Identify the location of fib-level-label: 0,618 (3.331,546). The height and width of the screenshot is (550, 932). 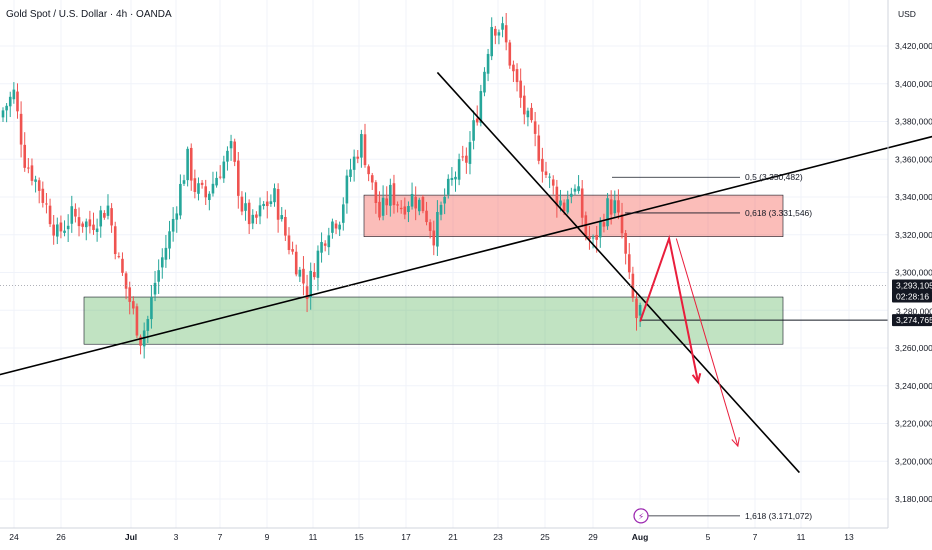
(778, 213).